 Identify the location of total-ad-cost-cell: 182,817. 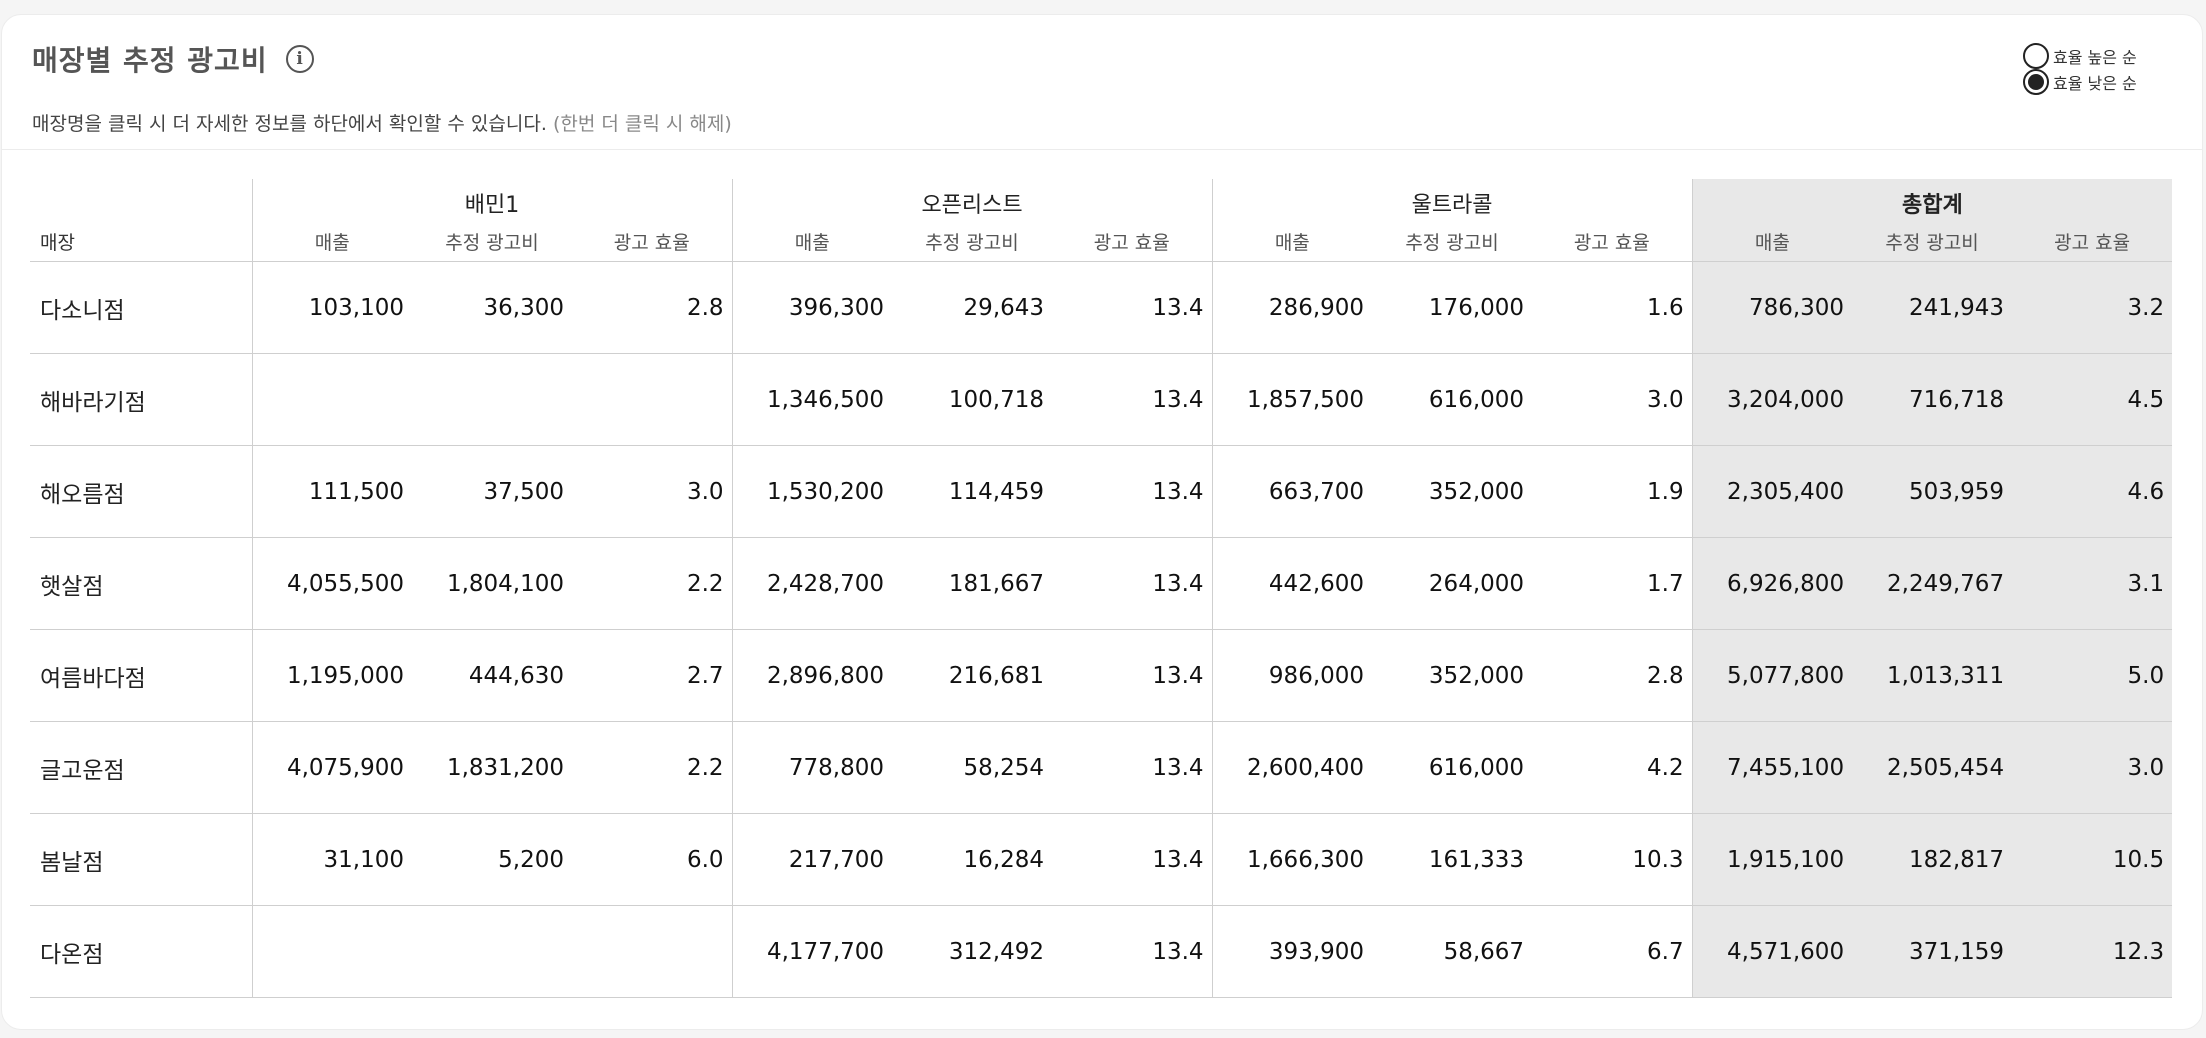
(1932, 859).